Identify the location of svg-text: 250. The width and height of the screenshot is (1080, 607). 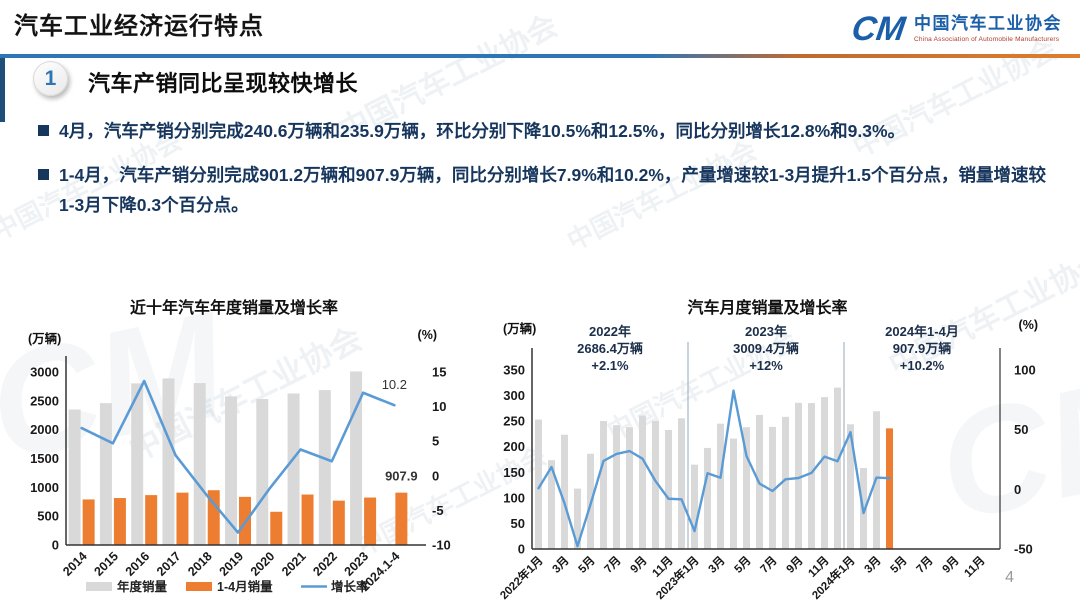
(514, 421).